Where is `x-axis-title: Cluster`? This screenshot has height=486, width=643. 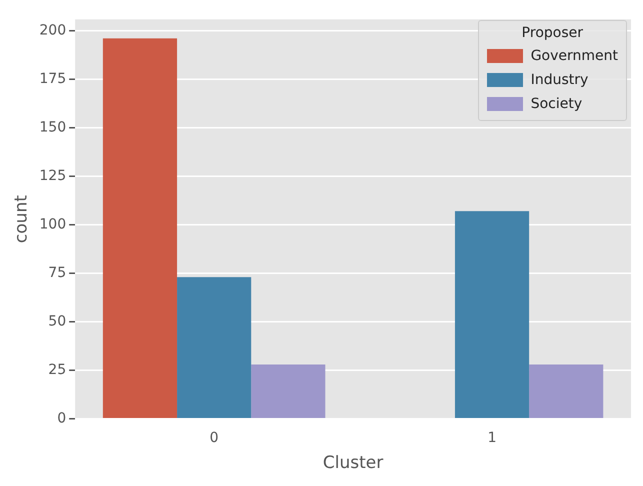 x-axis-title: Cluster is located at coordinates (353, 463).